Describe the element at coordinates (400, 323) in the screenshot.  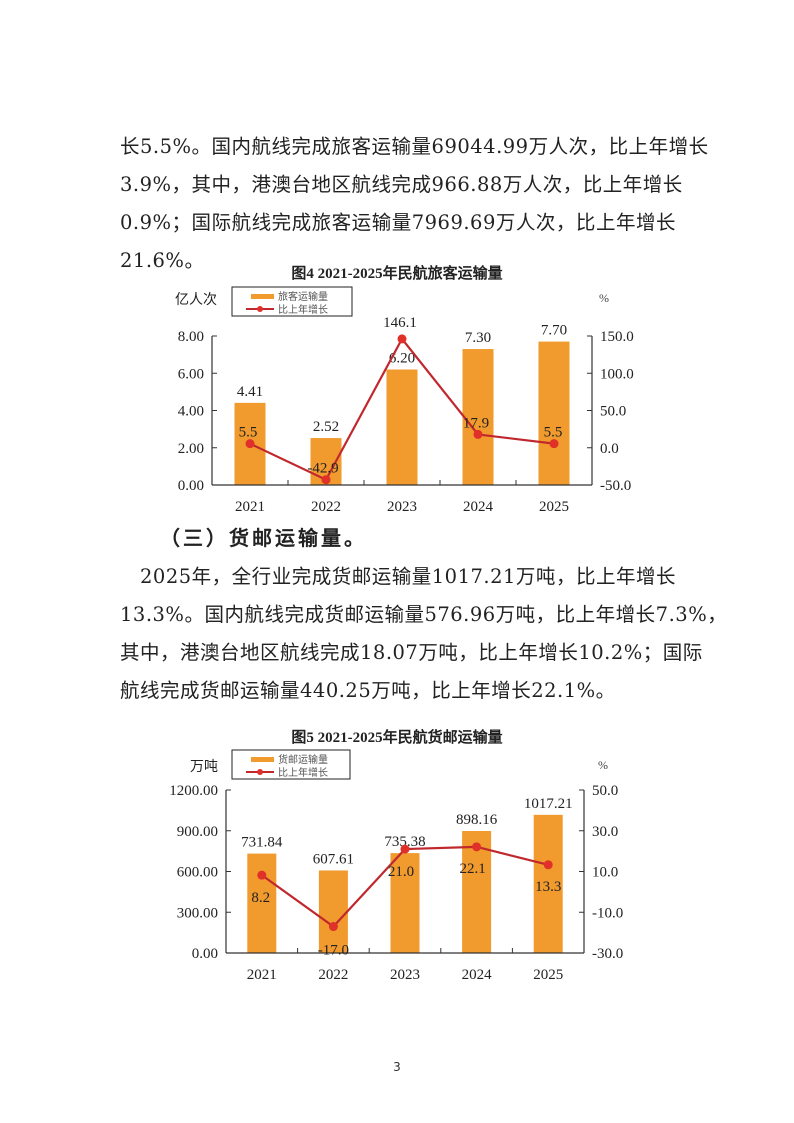
I see `growth-value-label: 146.1` at that location.